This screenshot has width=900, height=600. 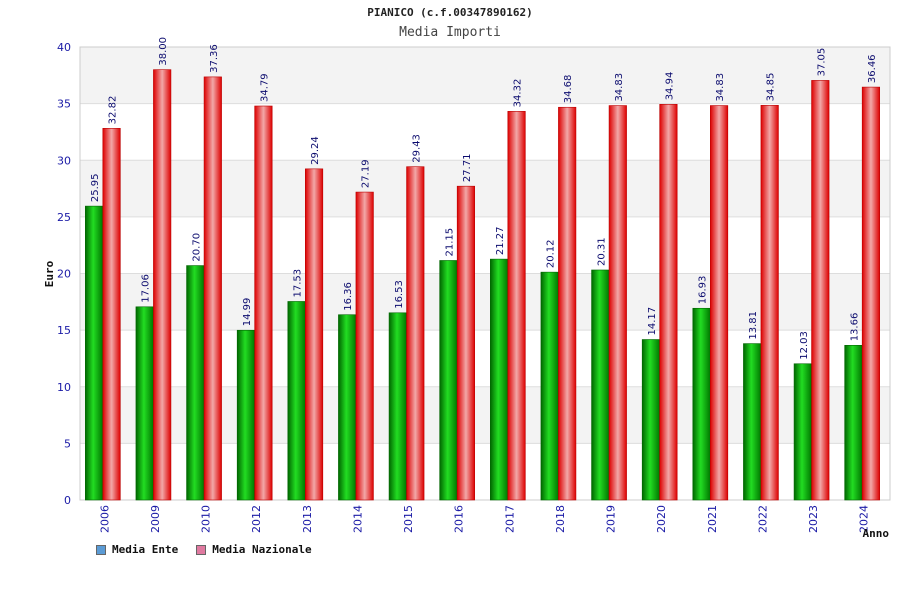 What do you see at coordinates (500, 240) in the screenshot?
I see `data-label-media-ente: 21.27` at bounding box center [500, 240].